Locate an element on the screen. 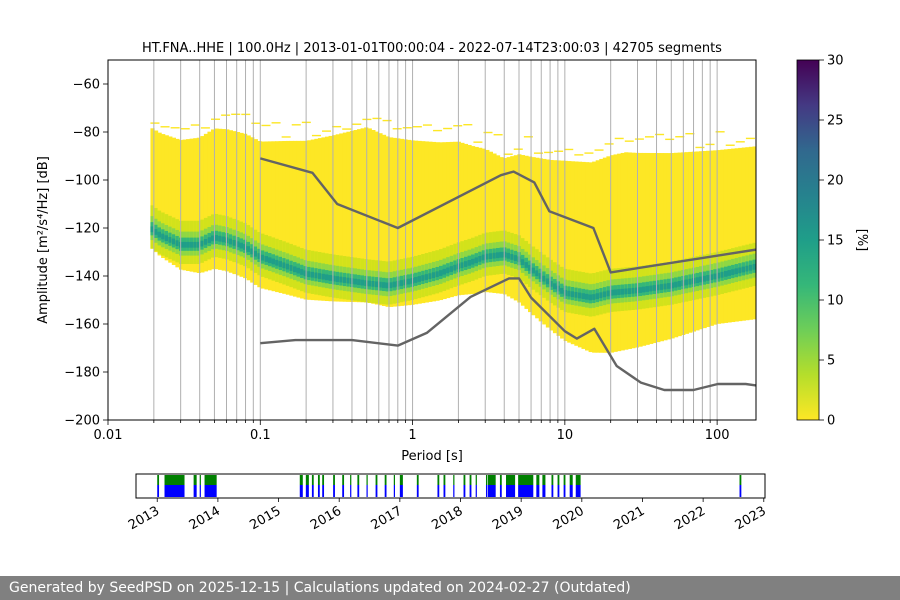 The height and width of the screenshot is (600, 900). y-tick-label: −100 is located at coordinates (82, 181).